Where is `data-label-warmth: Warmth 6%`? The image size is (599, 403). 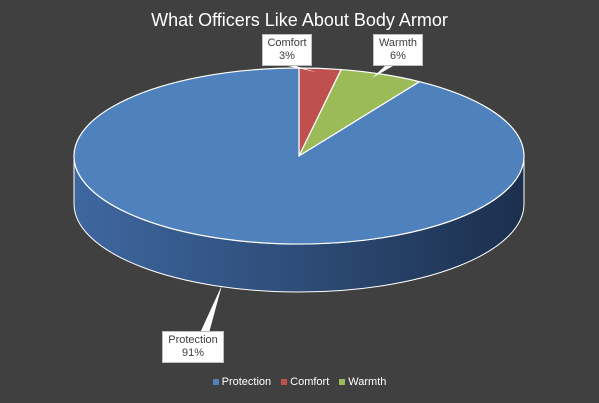 data-label-warmth: Warmth 6% is located at coordinates (398, 50).